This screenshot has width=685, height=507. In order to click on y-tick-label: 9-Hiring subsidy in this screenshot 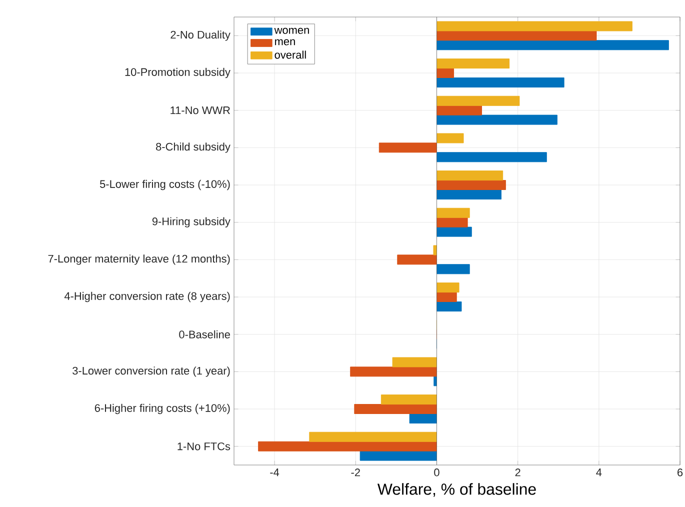, I will do `click(191, 222)`.